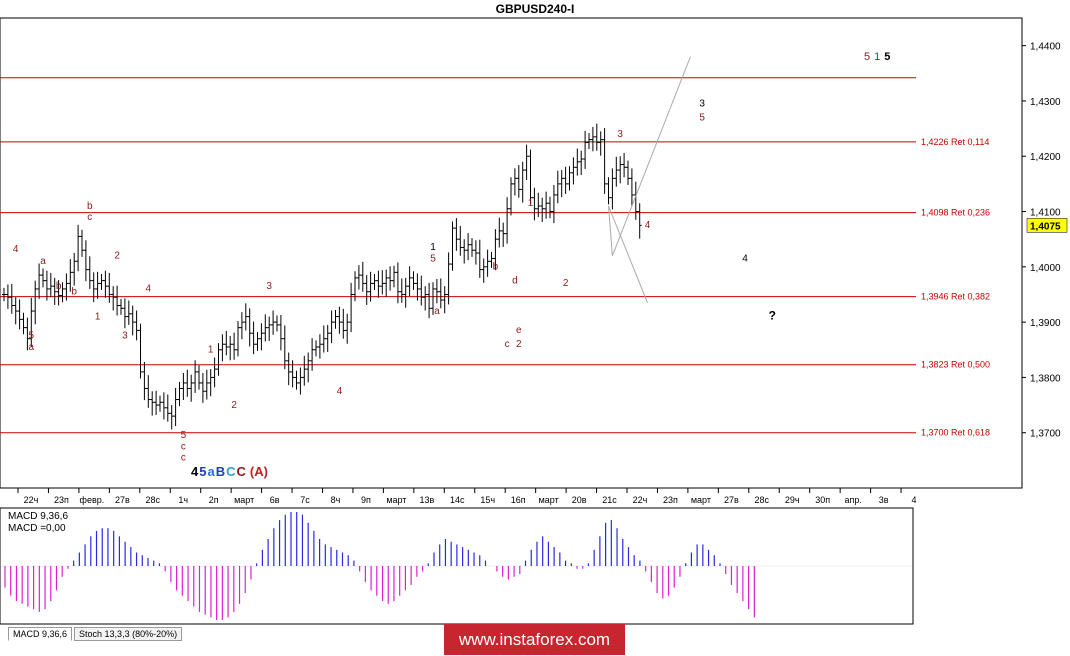 This screenshot has height=656, width=1070. Describe the element at coordinates (1045, 268) in the screenshot. I see `y-tick-label: 1,4000` at that location.